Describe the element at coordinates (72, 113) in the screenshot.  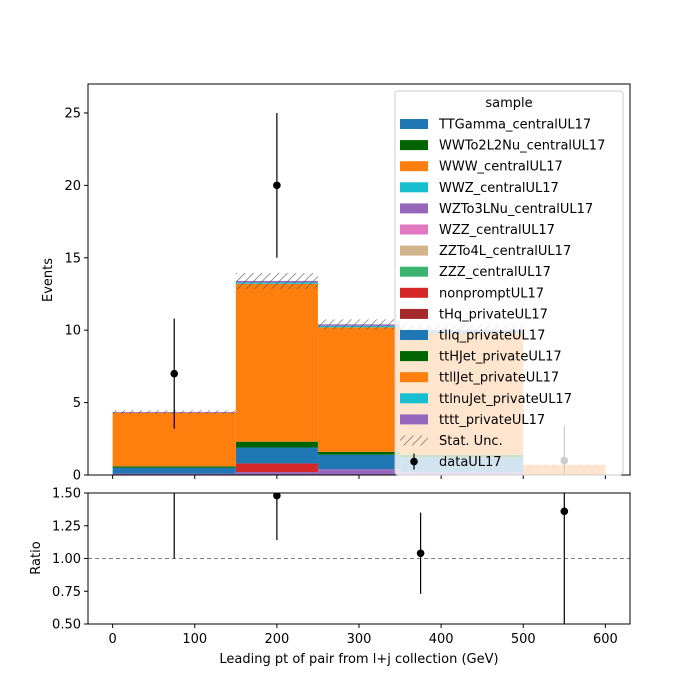
I see `y-tick-label-25: 25` at that location.